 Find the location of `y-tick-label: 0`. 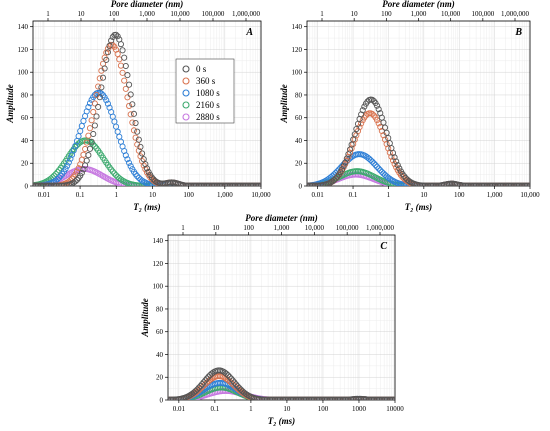

y-tick-label: 0 is located at coordinates (27, 187).